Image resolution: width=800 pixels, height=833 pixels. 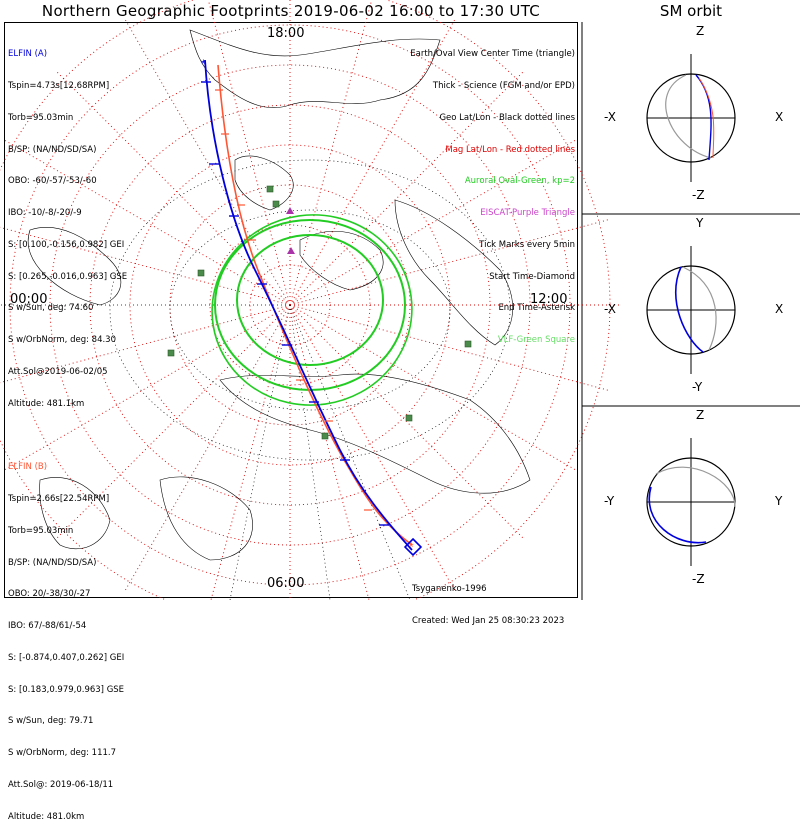 I want to click on sat-b-line: S w/OrbNorm, deg: 111.7, so click(x=62, y=753).